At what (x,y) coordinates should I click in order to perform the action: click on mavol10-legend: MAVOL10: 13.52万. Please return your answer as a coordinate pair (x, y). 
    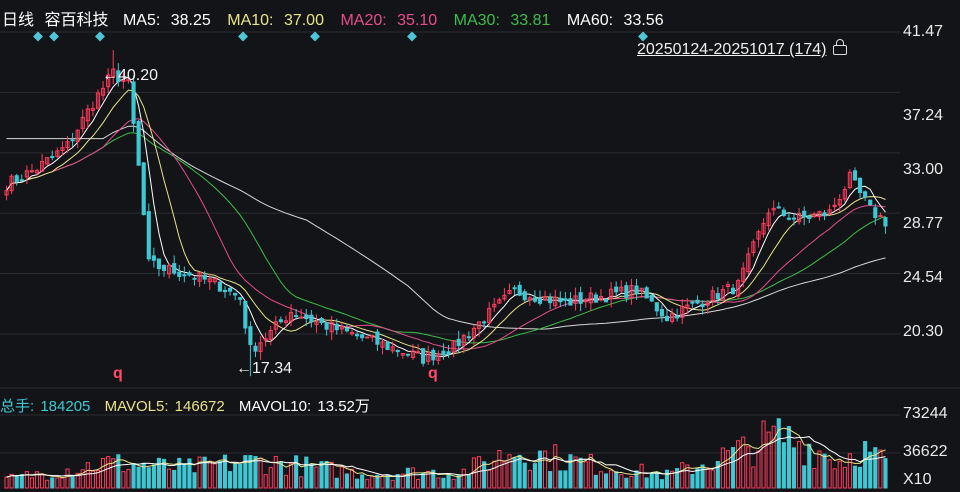
    Looking at the image, I should click on (304, 406).